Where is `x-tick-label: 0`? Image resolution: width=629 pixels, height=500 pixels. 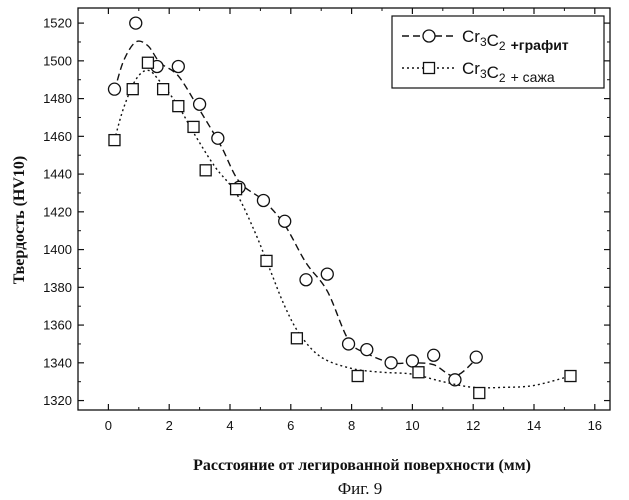 x-tick-label: 0 is located at coordinates (108, 425).